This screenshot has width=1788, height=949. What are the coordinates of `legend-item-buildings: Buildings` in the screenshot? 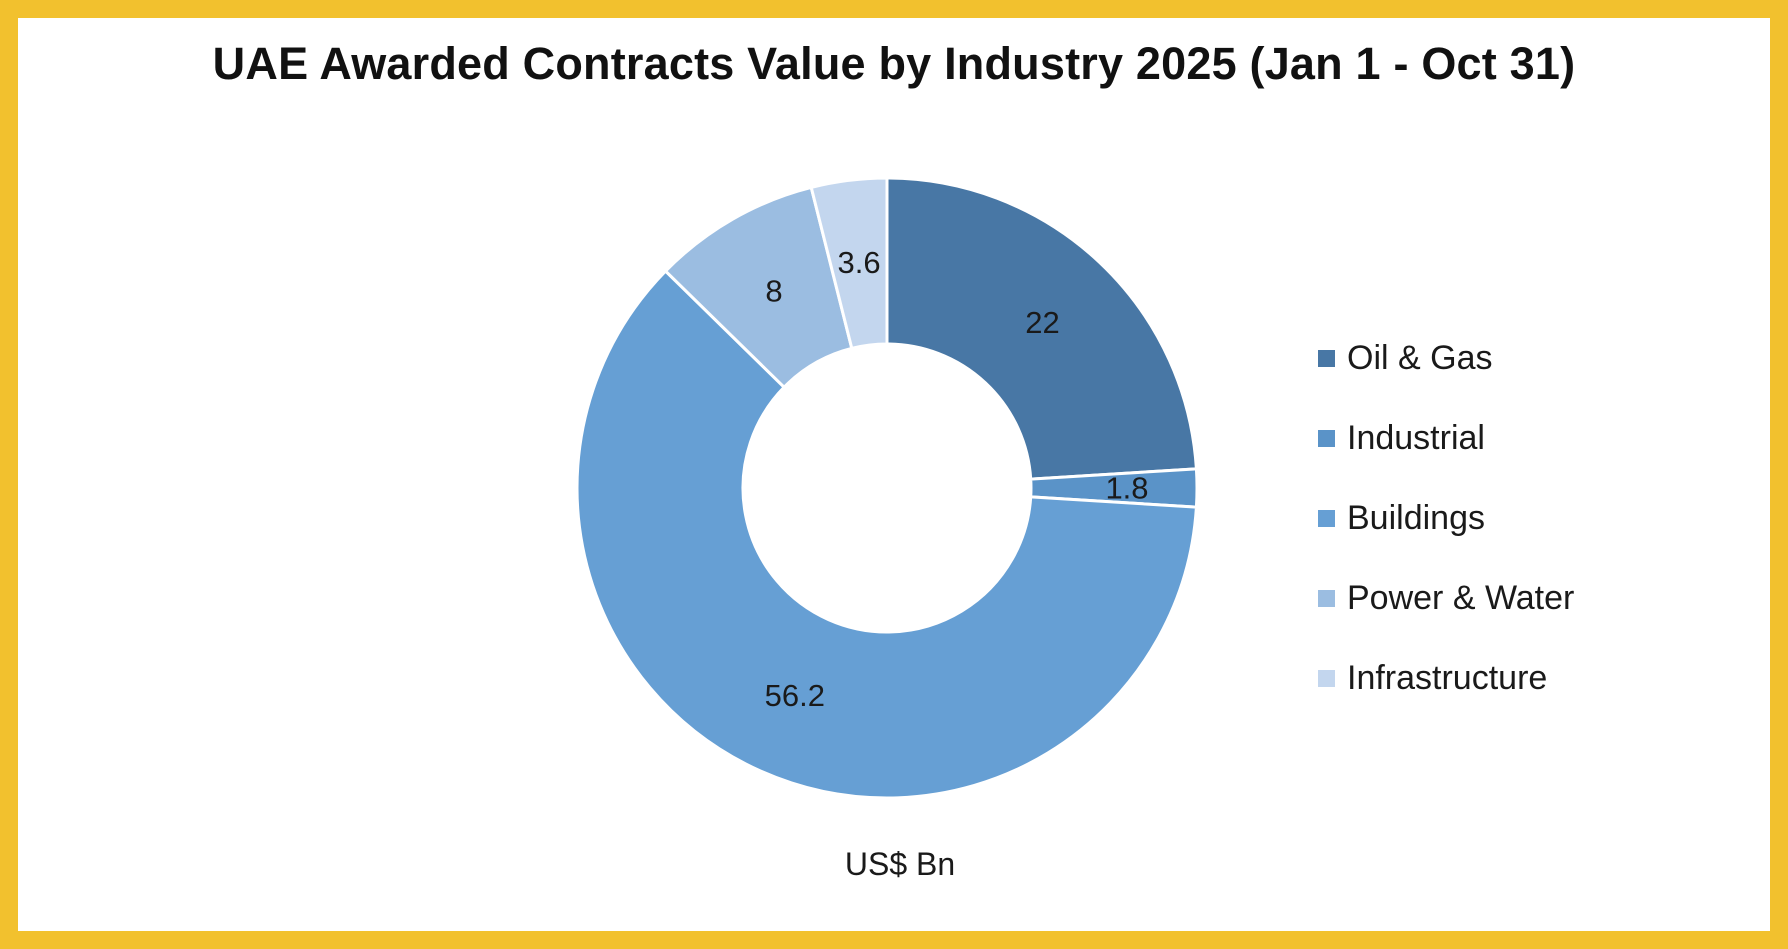 It's located at (1446, 518).